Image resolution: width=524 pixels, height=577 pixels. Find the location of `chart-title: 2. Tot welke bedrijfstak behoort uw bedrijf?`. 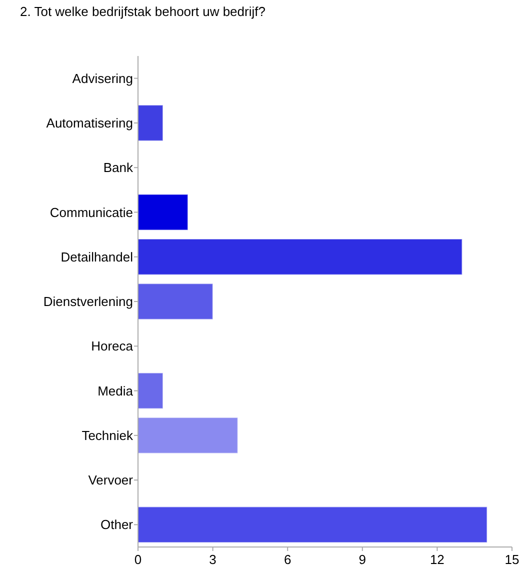

chart-title: 2. Tot welke bedrijfstak behoort uw bedrijf? is located at coordinates (143, 11).